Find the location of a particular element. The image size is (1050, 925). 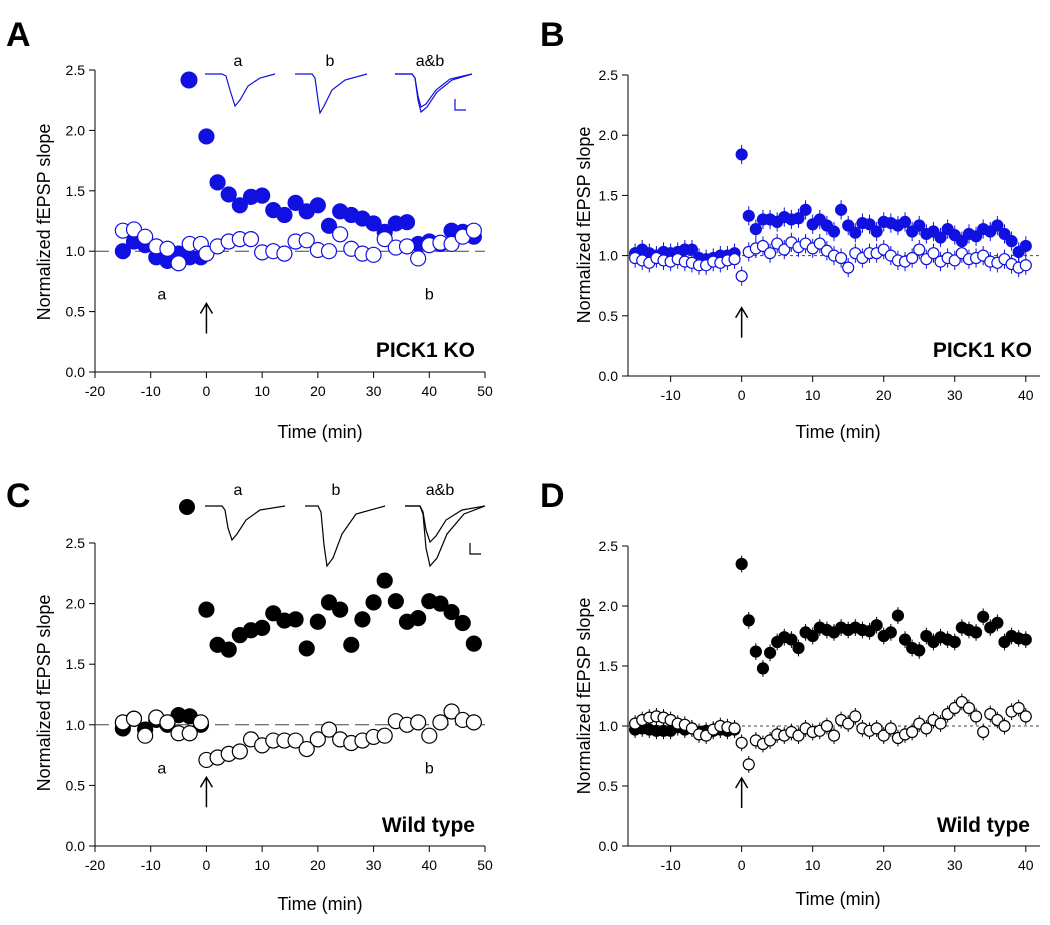

x-tick-label: 20 is located at coordinates (884, 395).